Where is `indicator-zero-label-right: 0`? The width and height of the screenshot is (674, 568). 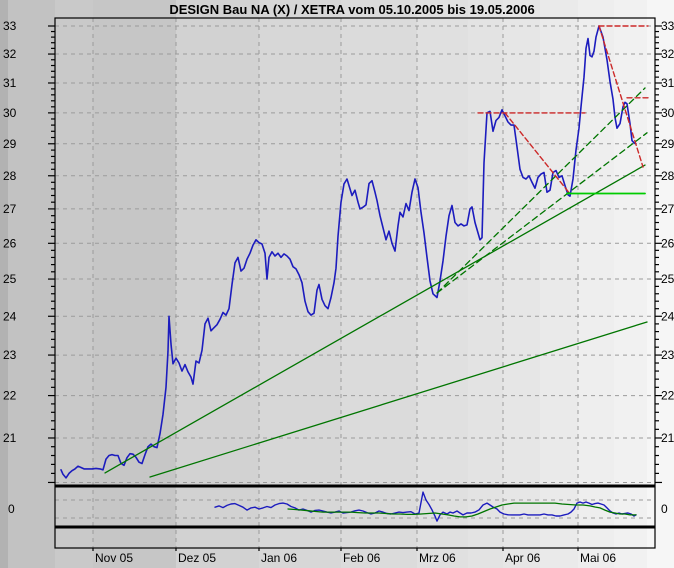
indicator-zero-label-right: 0 is located at coordinates (664, 509).